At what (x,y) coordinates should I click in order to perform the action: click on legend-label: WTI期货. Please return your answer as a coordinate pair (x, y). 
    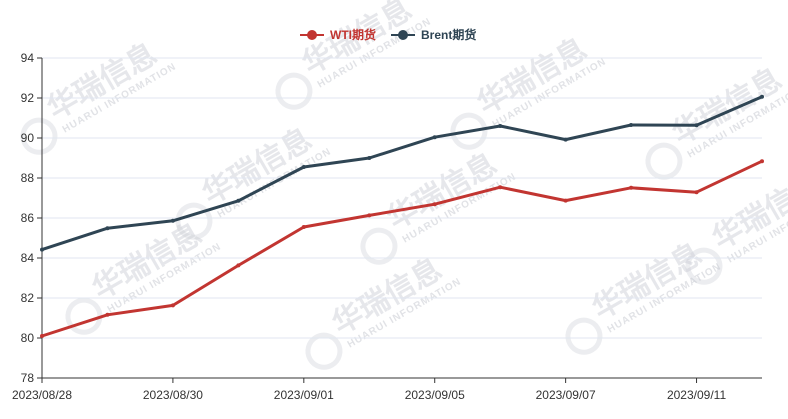
    Looking at the image, I should click on (353, 34).